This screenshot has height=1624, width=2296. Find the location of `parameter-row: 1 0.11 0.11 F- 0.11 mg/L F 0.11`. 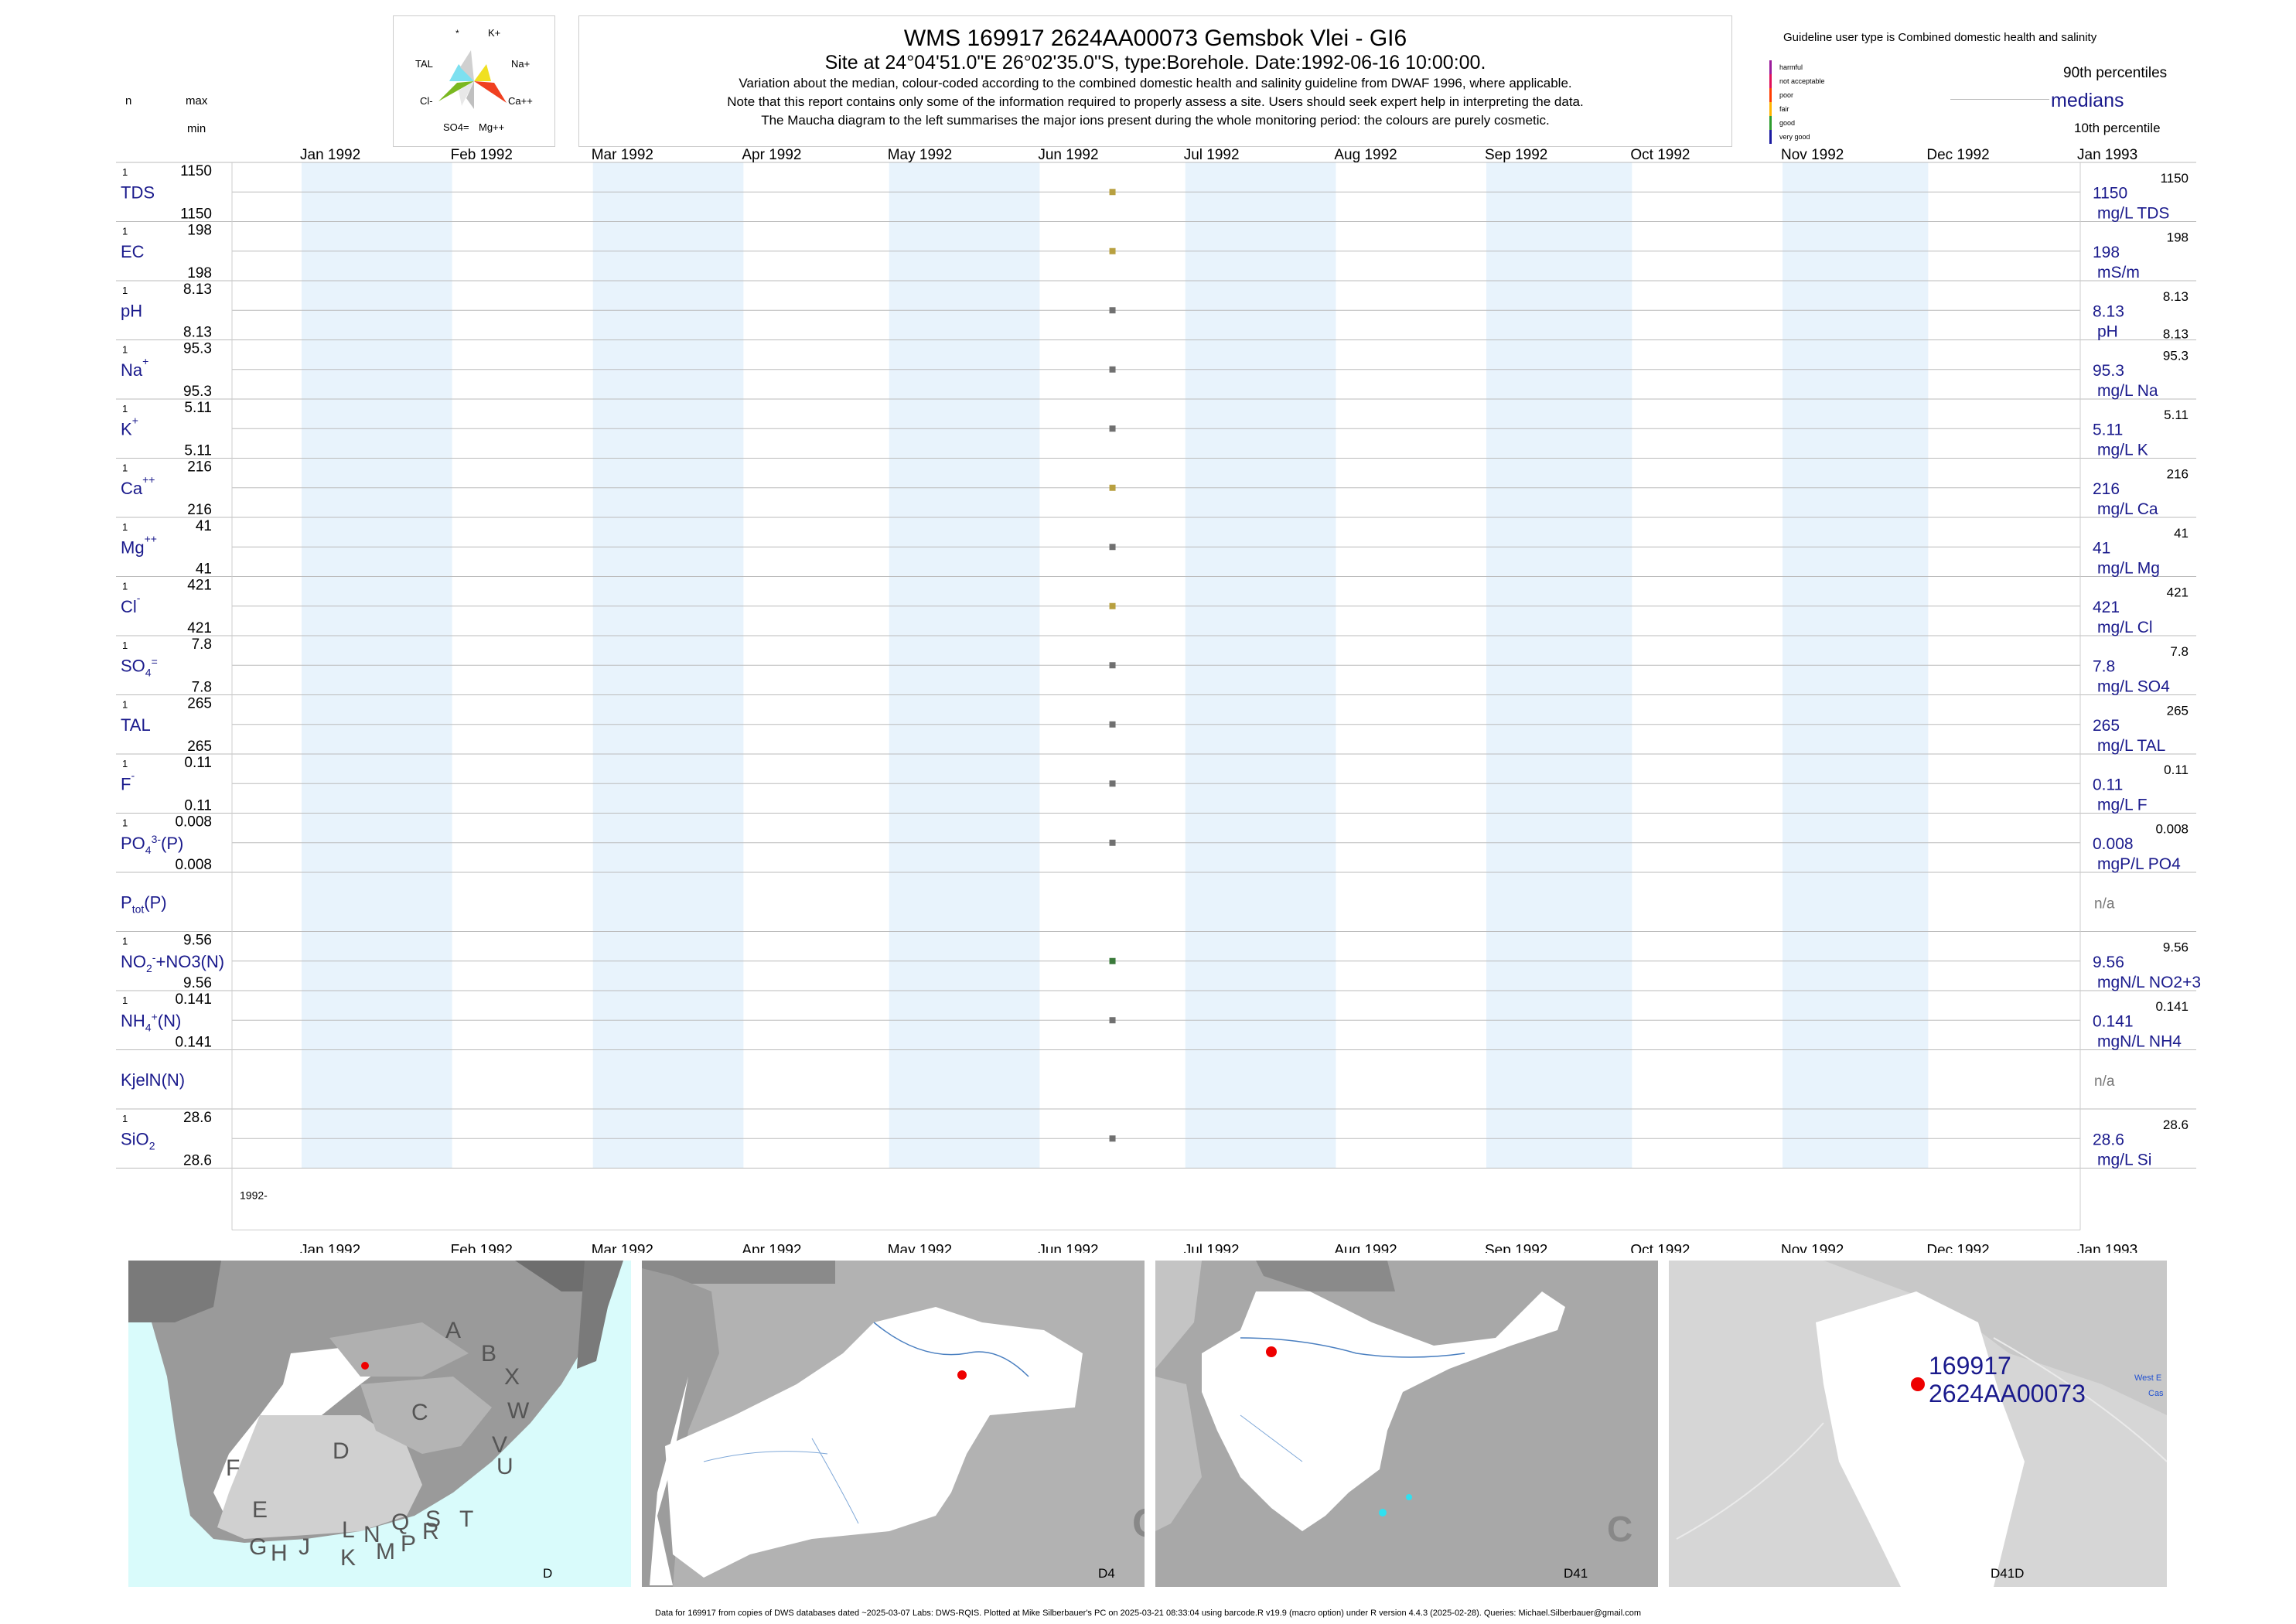

parameter-row: 1 0.11 0.11 F- 0.11 mg/L F 0.11 is located at coordinates (1156, 784).